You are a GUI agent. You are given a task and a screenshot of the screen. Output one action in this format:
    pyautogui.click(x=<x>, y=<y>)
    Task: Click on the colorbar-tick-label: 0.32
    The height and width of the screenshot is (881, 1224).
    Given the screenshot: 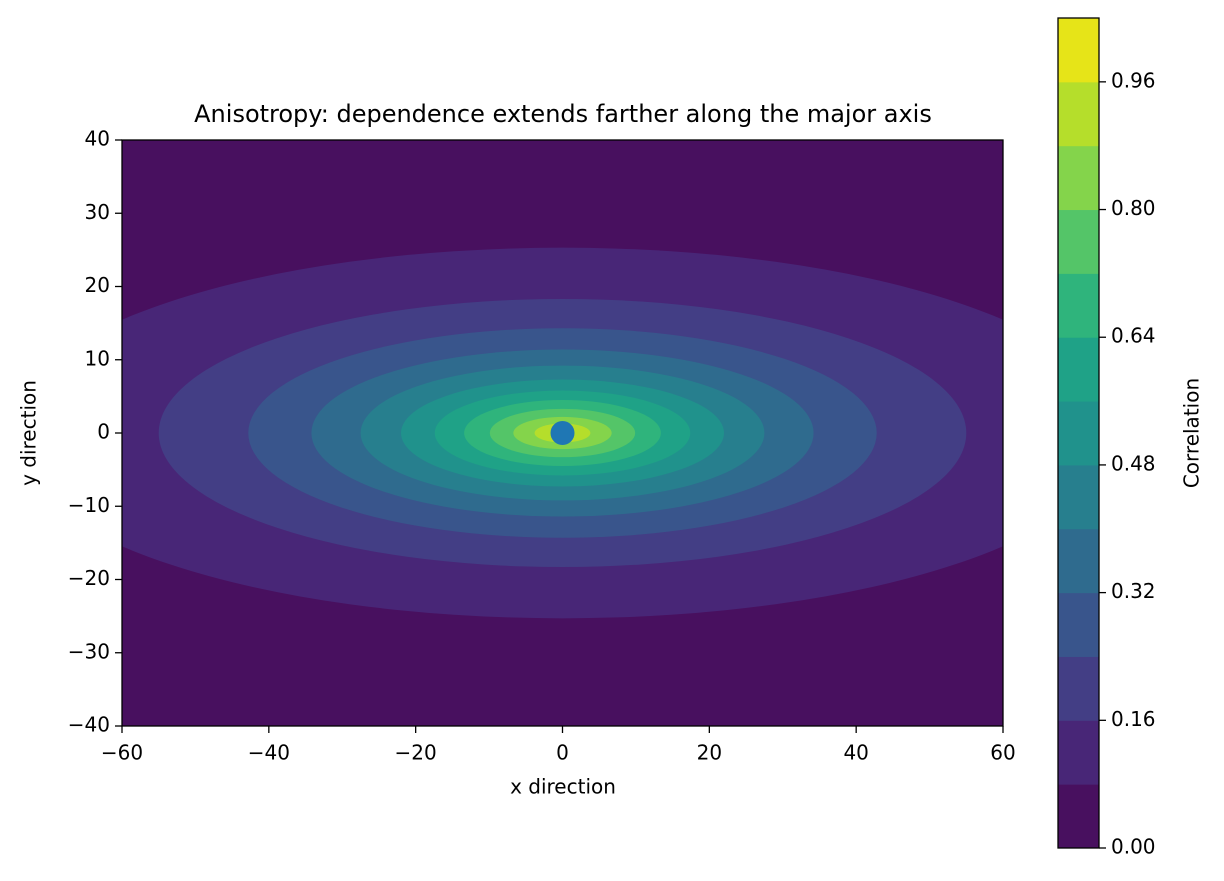 What is the action you would take?
    pyautogui.click(x=1133, y=591)
    